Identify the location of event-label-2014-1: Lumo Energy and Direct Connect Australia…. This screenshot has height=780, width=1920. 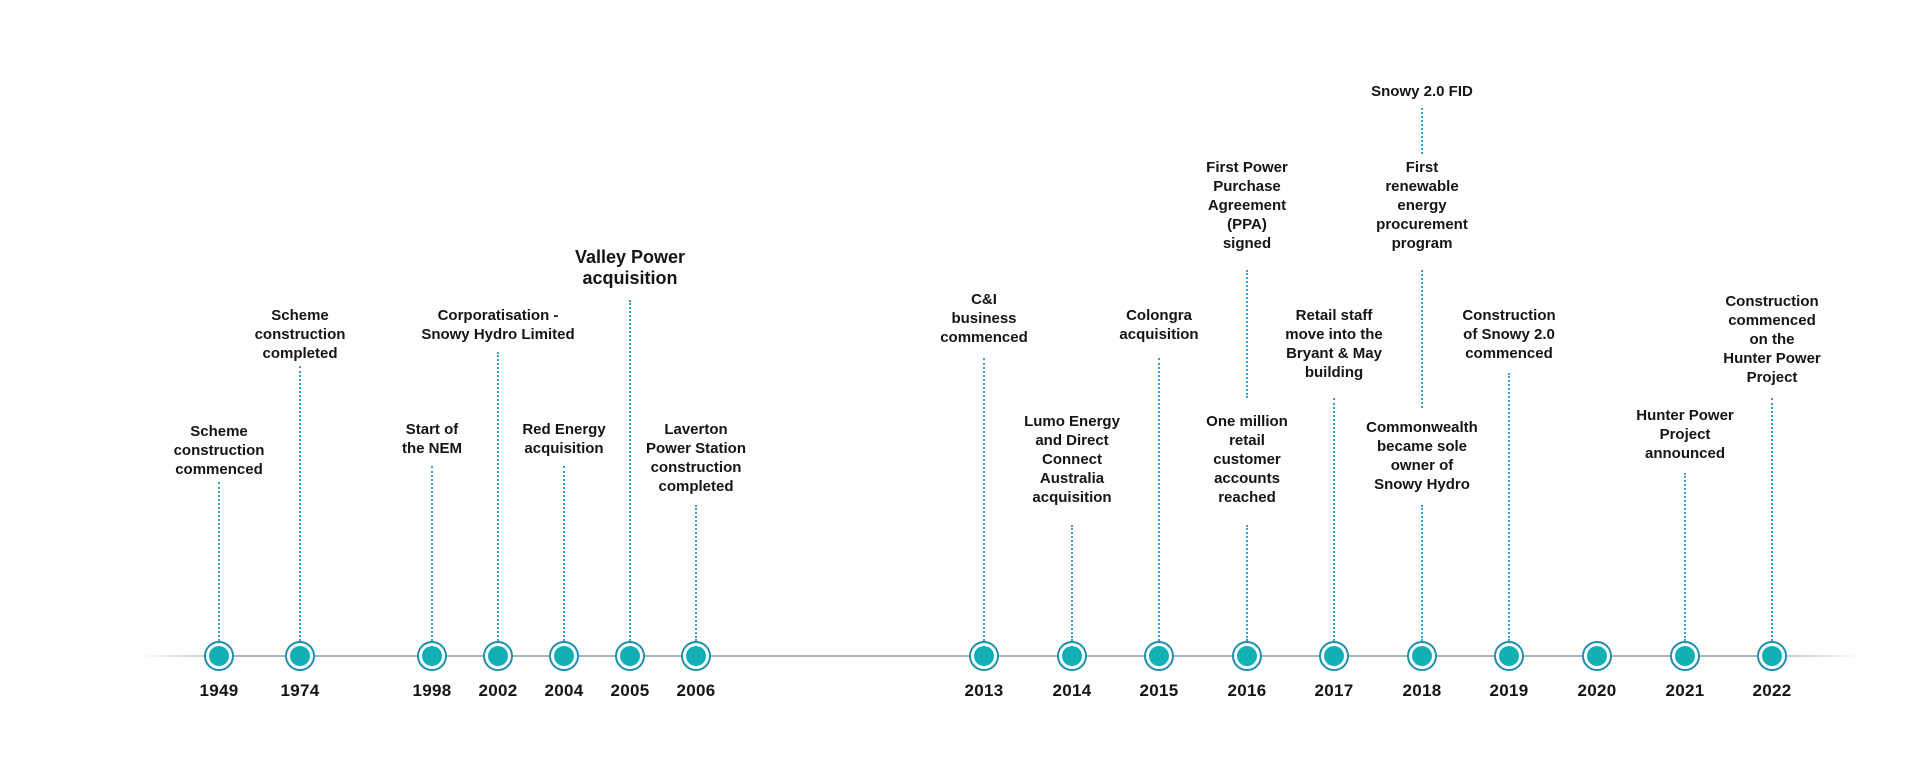
(1072, 459).